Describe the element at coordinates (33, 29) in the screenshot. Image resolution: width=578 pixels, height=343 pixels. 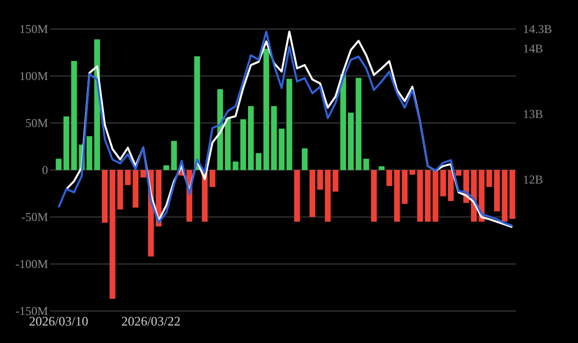
I see `y-tick-label: 150M` at that location.